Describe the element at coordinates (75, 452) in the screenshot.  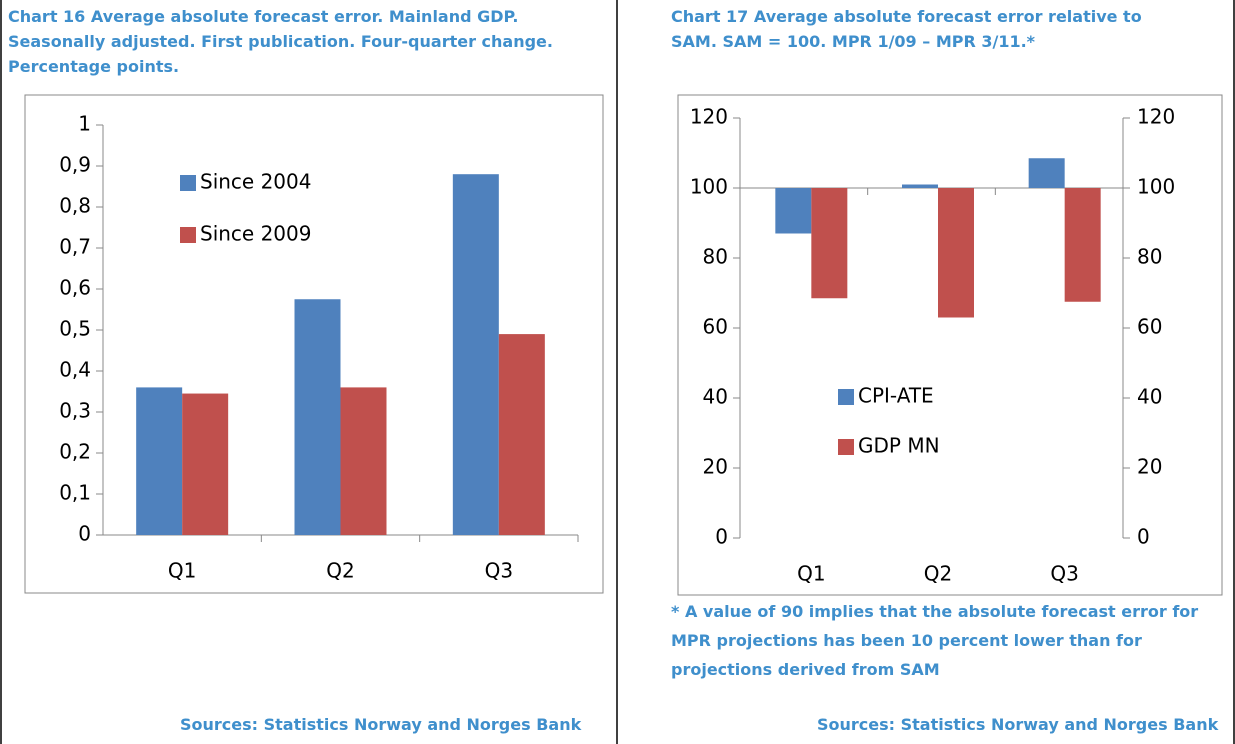
I see `y-tick-label: 0,2` at that location.